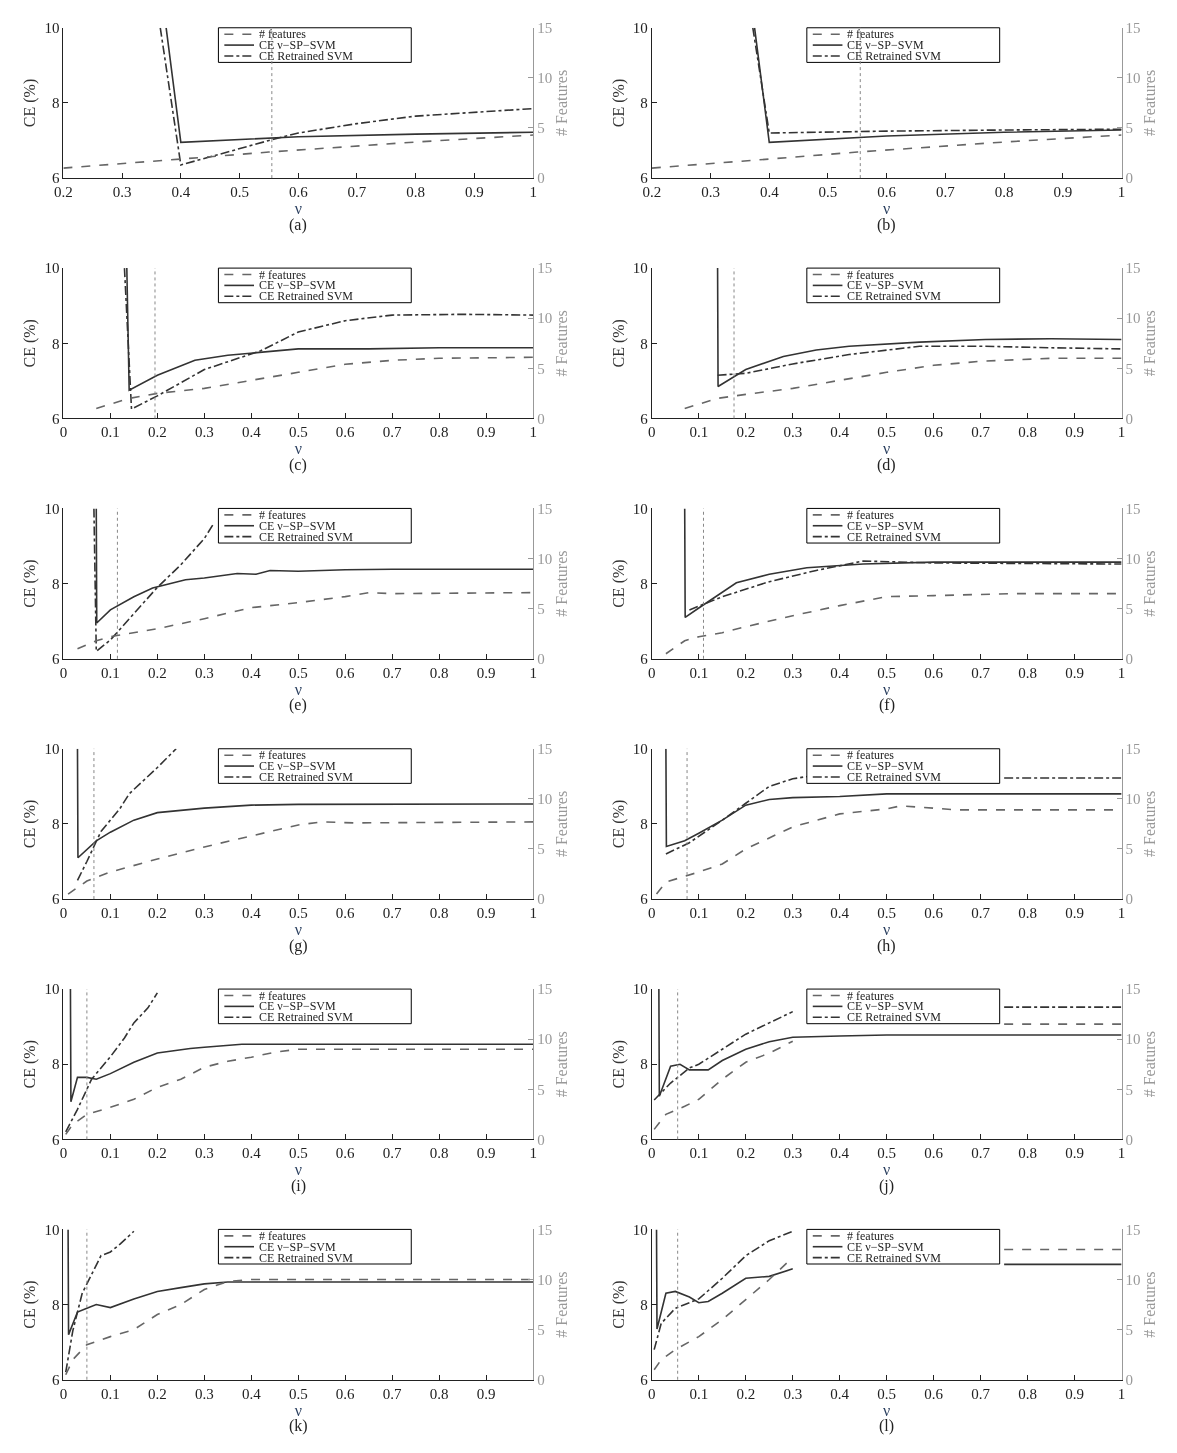 This screenshot has height=1453, width=1177. I want to click on text: (i), so click(299, 1186).